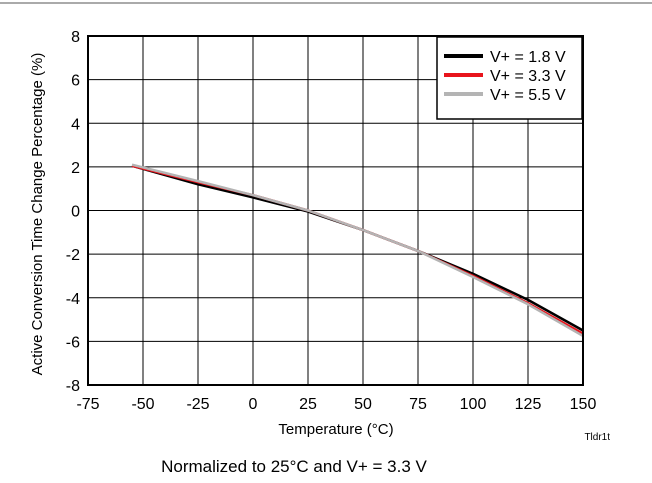 The image size is (652, 483). Describe the element at coordinates (75, 124) in the screenshot. I see `y-tick-label: 4` at that location.